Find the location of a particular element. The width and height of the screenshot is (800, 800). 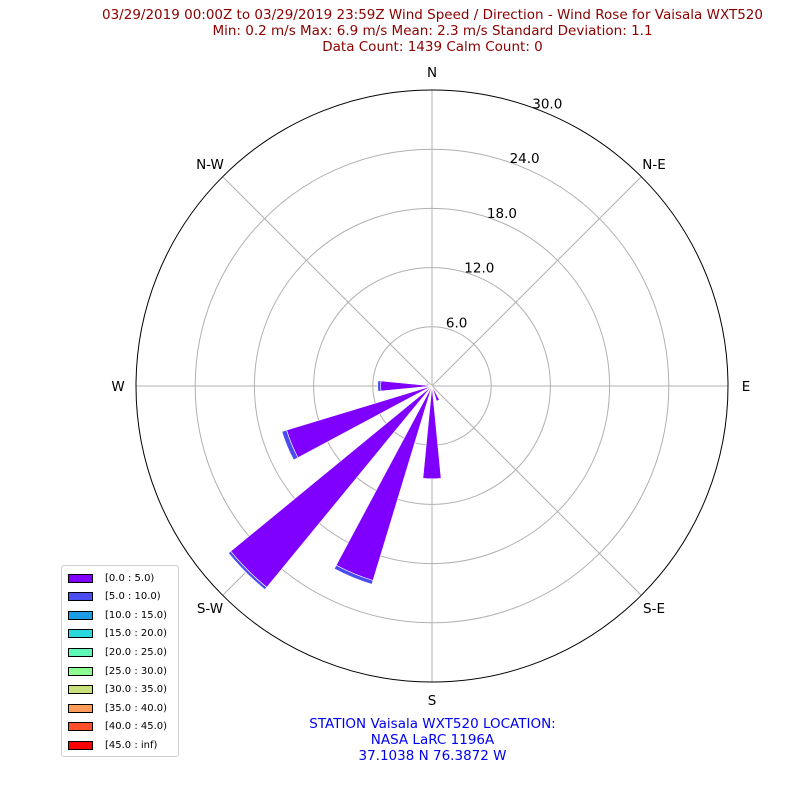

direction-label-w: W is located at coordinates (117, 387).